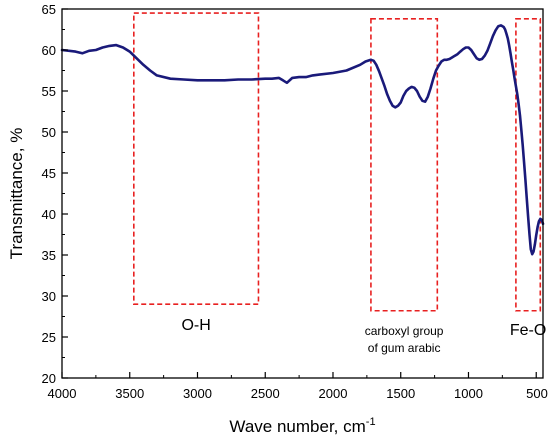 The image size is (550, 441). I want to click on x-tick-label: 500, so click(537, 393).